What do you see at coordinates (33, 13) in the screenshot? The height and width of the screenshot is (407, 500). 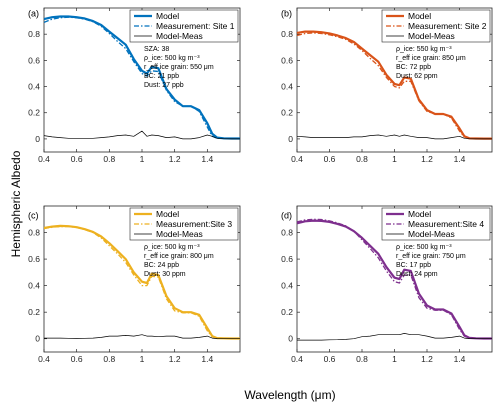 I see `panel-label: (a)` at bounding box center [33, 13].